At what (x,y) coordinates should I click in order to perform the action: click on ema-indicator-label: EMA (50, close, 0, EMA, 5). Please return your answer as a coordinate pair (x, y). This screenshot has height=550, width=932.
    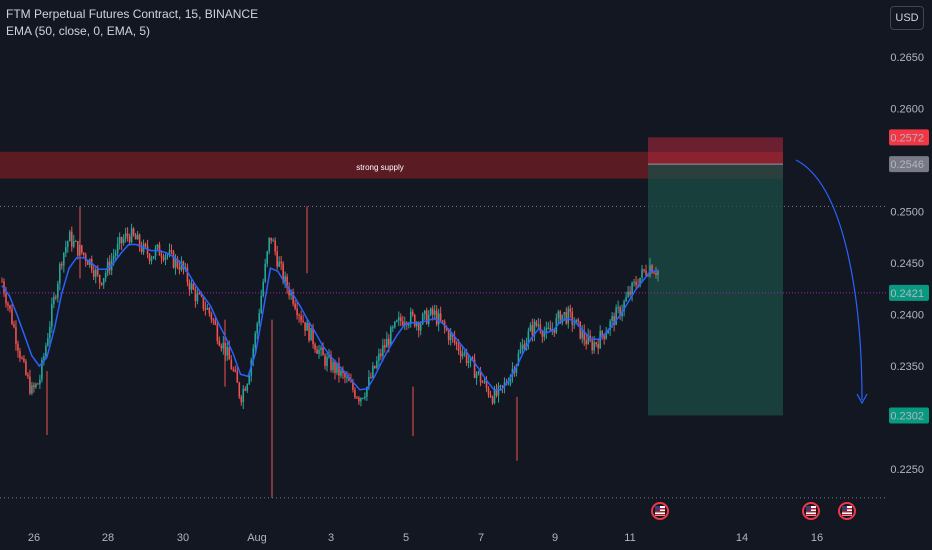
    Looking at the image, I should click on (78, 31).